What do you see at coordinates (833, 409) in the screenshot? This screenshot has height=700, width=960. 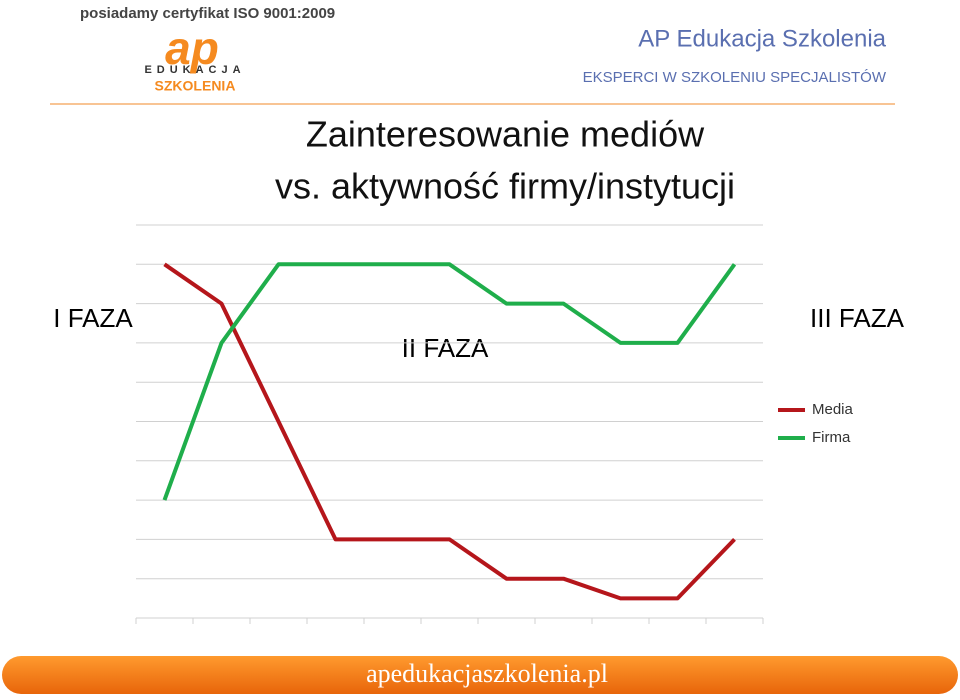 I see `legend-label: Media` at bounding box center [833, 409].